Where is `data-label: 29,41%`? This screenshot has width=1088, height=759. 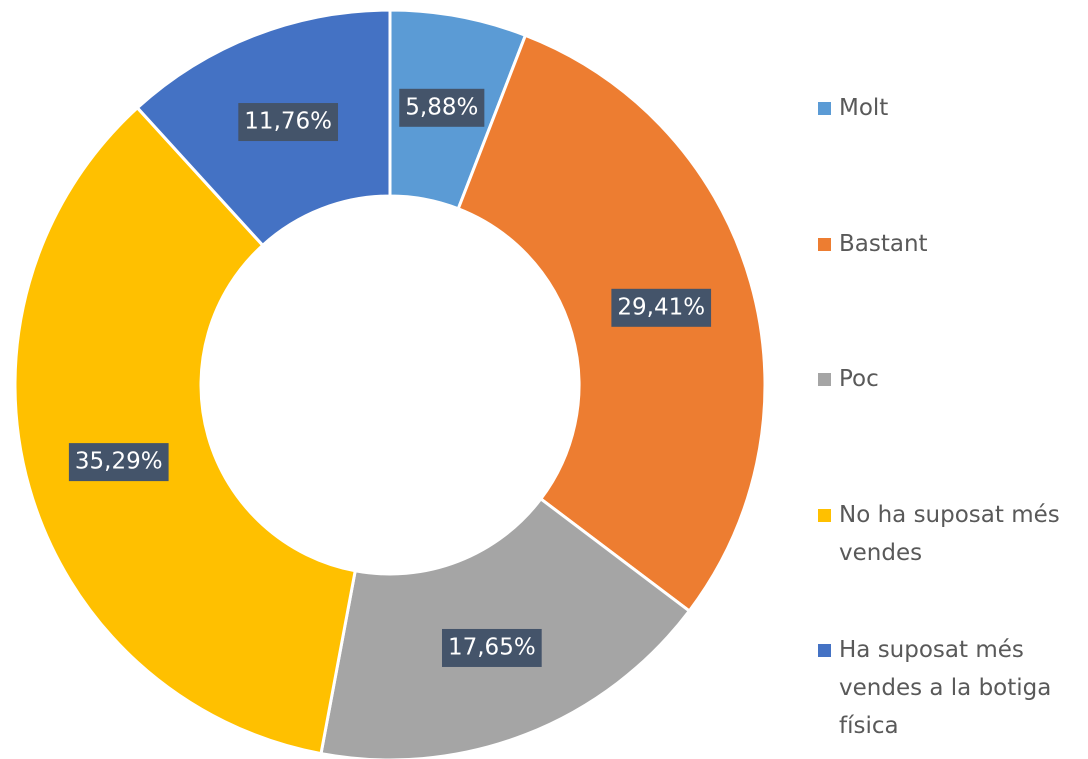 data-label: 29,41% is located at coordinates (661, 307).